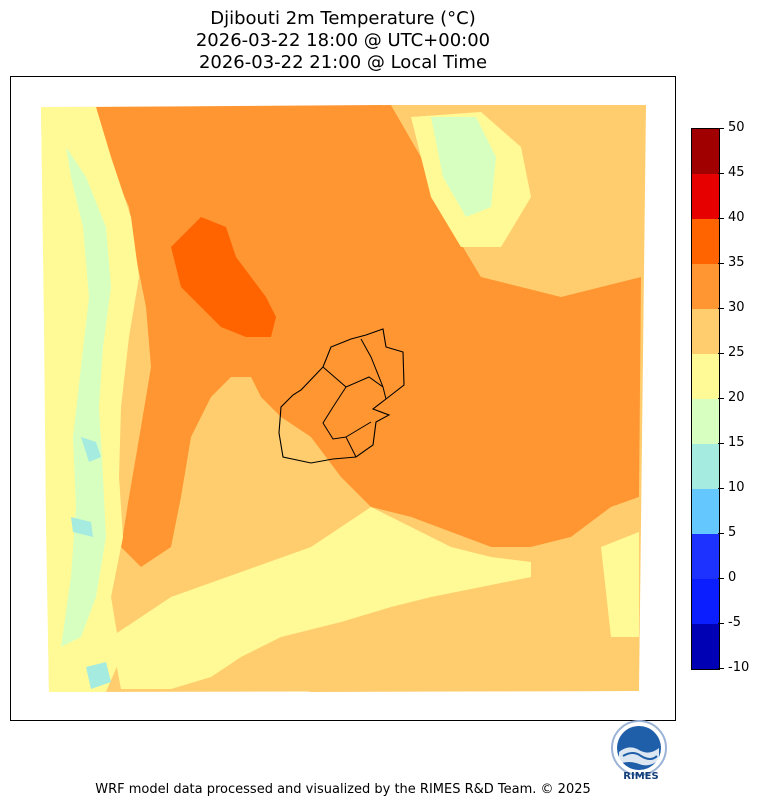 The image size is (760, 808). I want to click on rimes-logo-text: RIMES, so click(641, 776).